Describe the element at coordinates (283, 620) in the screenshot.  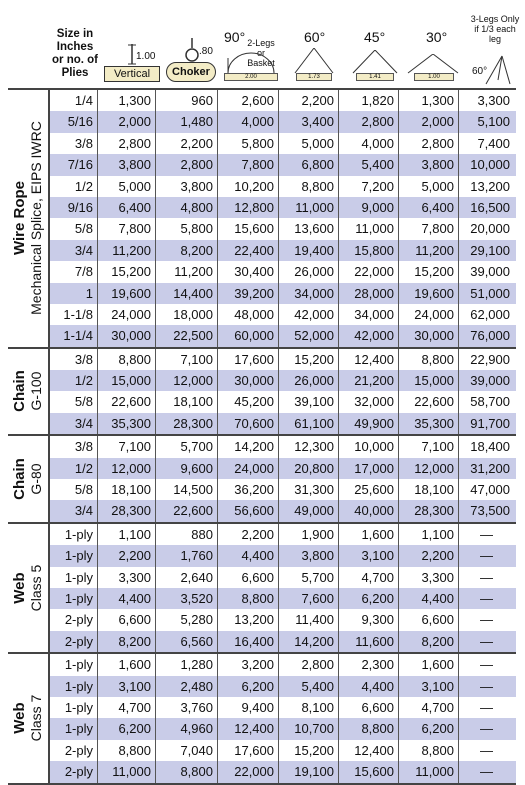
I see `table-row: 2-ply 6,600 5,280 13,200 11,400 9,300 6,600—` at that location.